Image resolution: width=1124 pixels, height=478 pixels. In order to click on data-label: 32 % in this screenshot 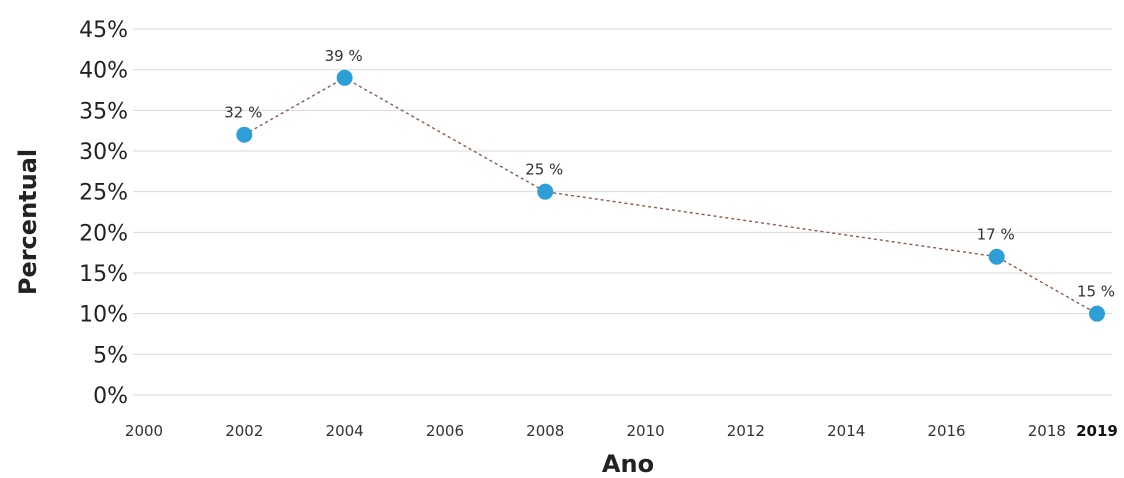, I will do `click(243, 113)`.